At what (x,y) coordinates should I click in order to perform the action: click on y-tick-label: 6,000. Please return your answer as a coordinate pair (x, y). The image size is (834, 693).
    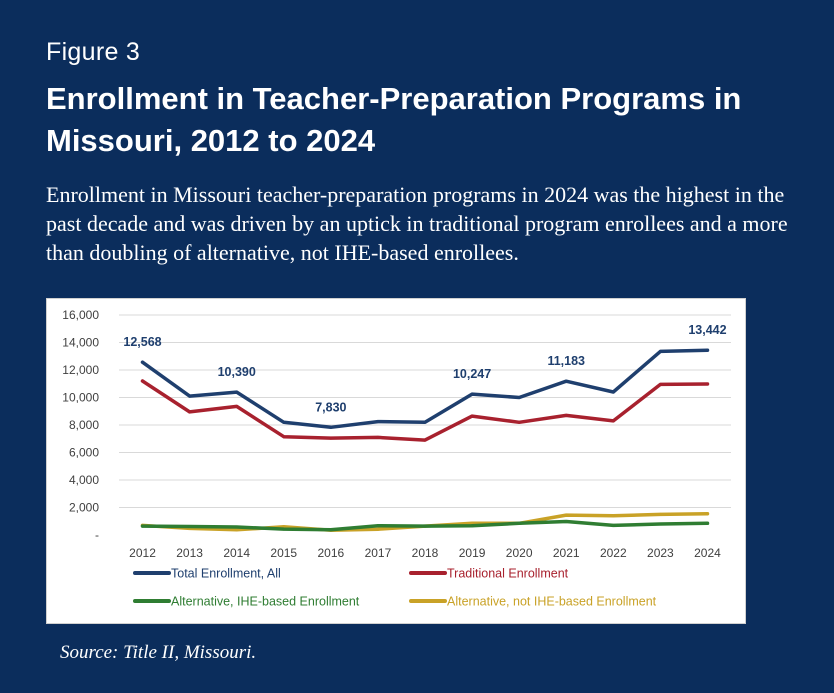
    Looking at the image, I should click on (84, 453).